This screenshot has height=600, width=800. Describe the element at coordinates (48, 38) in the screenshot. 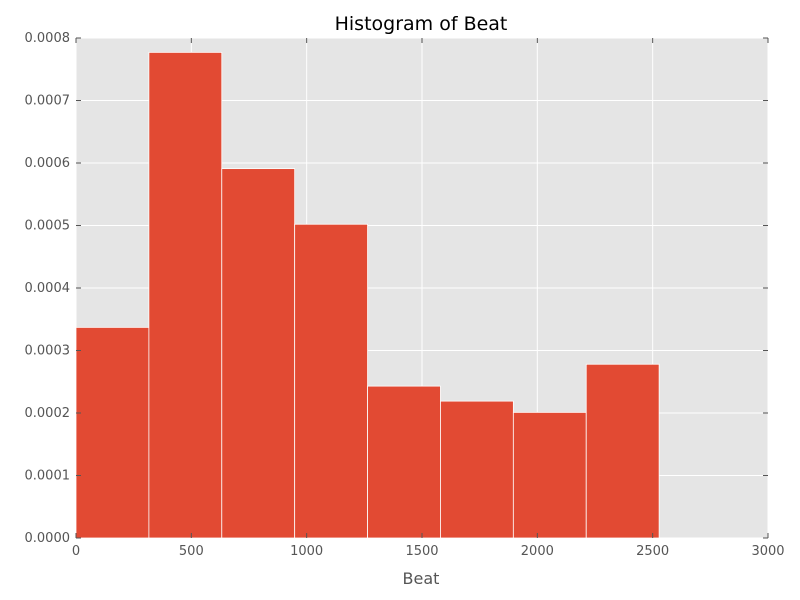

I see `y-tick-label: 0.0008` at that location.